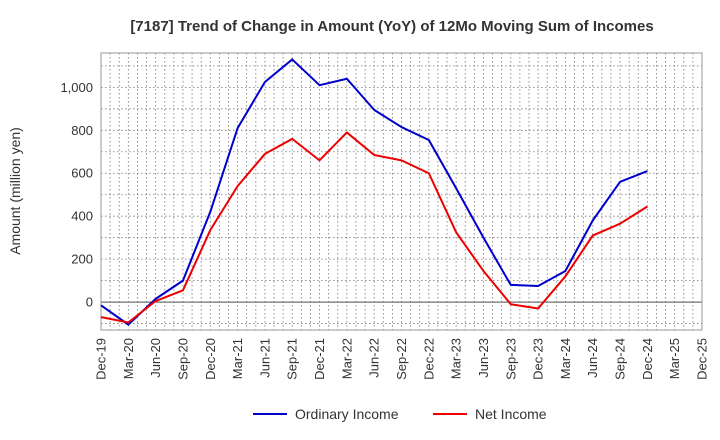  Describe the element at coordinates (428, 359) in the screenshot. I see `x-tick-label: Dec-22` at that location.